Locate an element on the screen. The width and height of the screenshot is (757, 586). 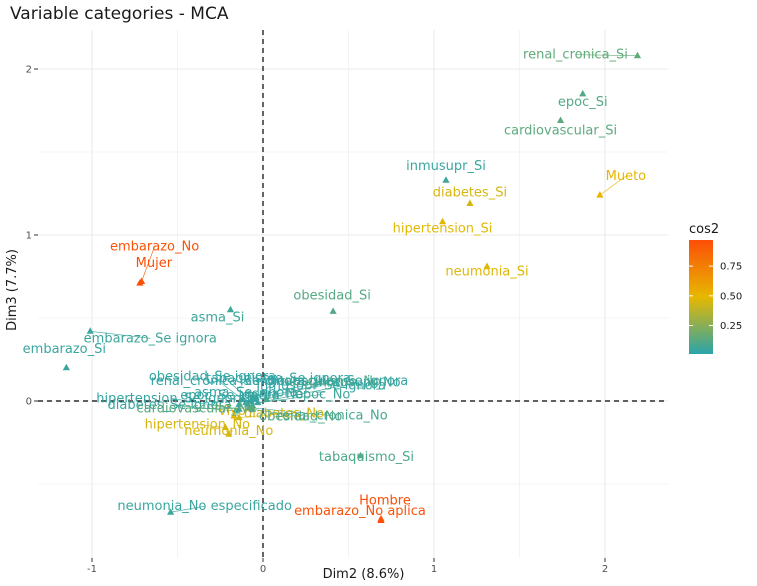
category-point-group: embarazo_No aplica is located at coordinates (360, 513).